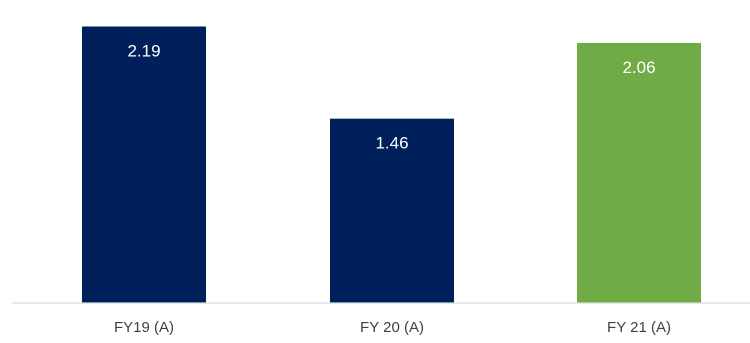 Image resolution: width=750 pixels, height=343 pixels. What do you see at coordinates (391, 143) in the screenshot?
I see `value-label-1: 1.46` at bounding box center [391, 143].